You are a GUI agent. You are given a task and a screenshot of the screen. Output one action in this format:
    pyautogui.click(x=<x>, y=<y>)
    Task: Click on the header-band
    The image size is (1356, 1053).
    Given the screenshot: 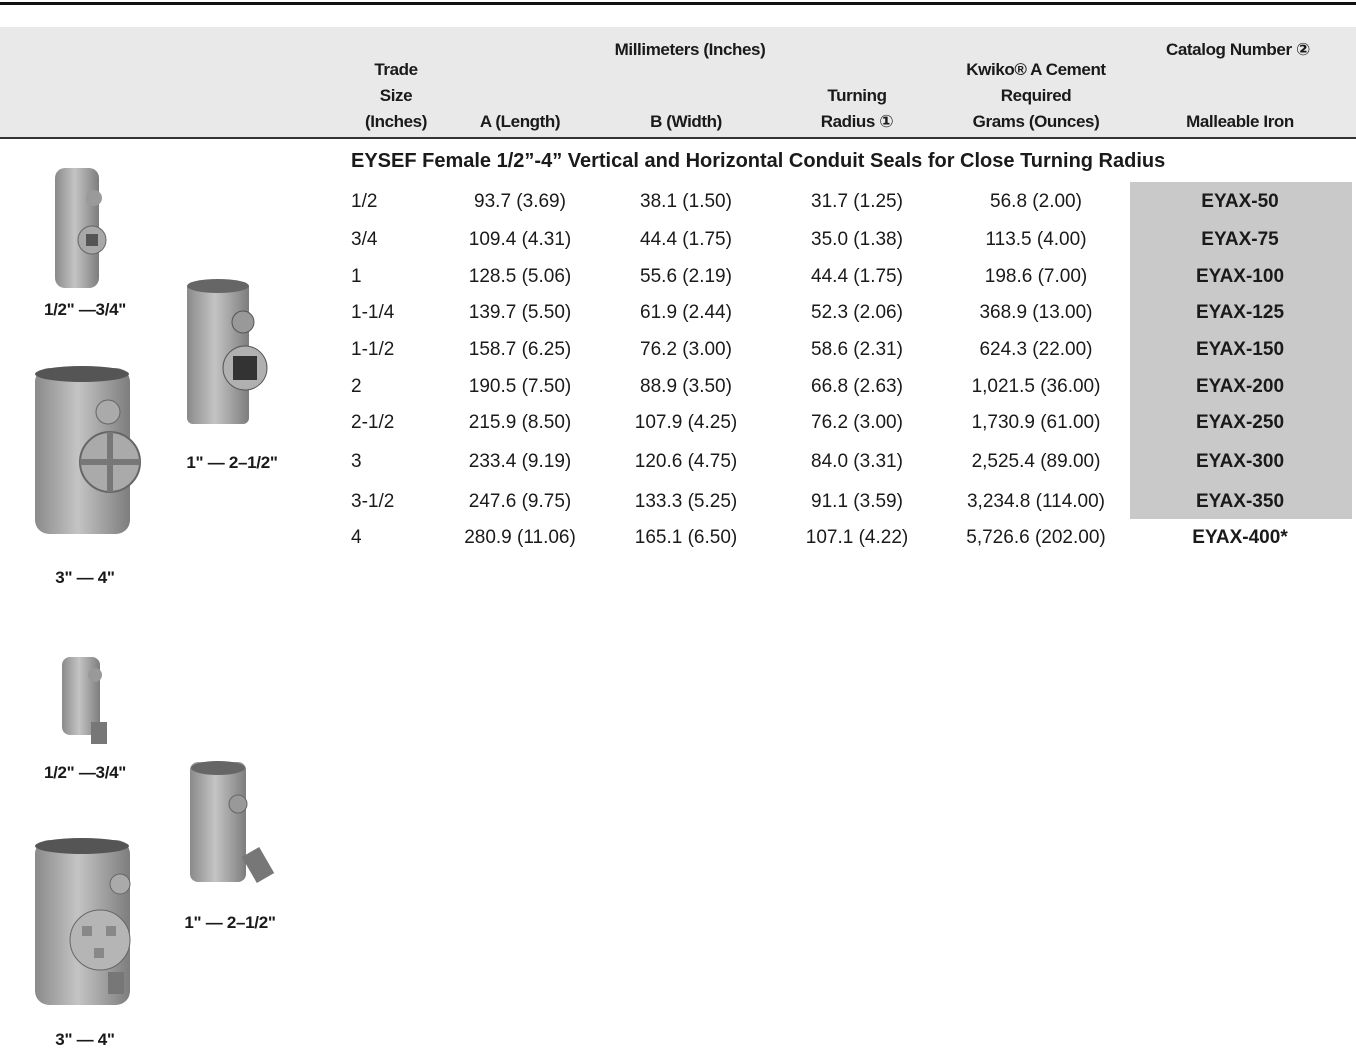 What is the action you would take?
    pyautogui.click(x=678, y=83)
    